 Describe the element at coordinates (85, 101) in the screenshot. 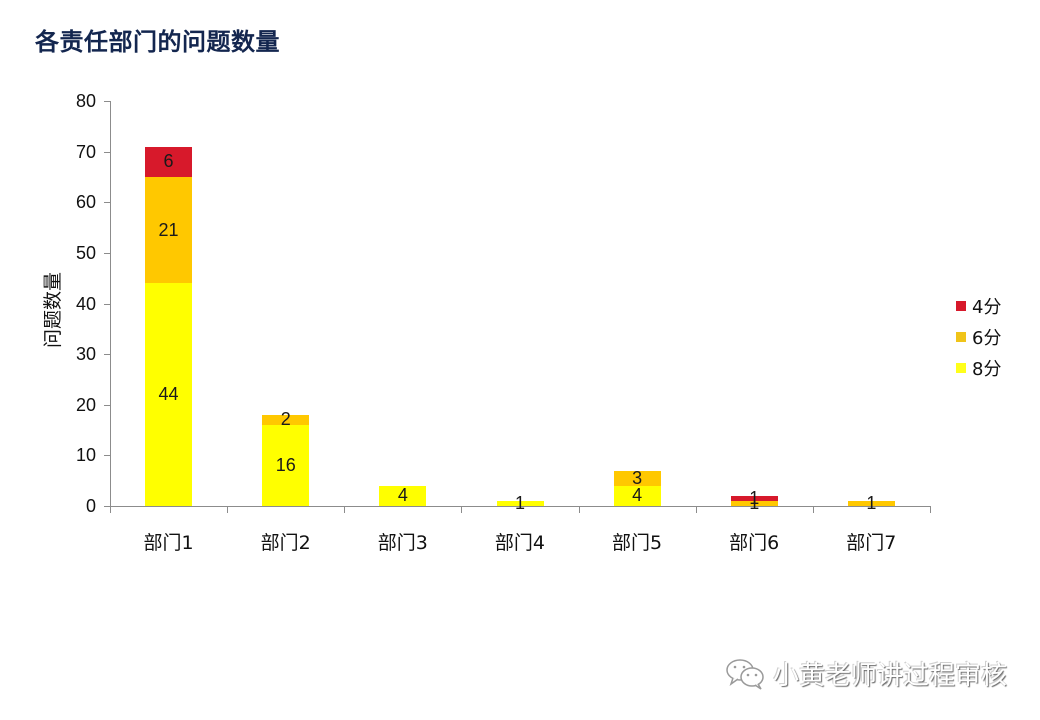

I see `y-tick-label: 80` at that location.